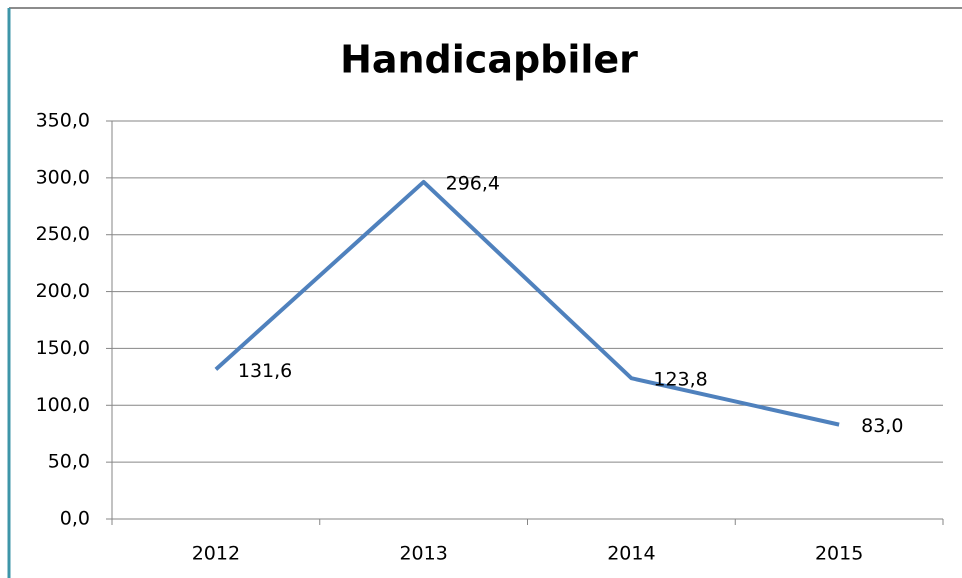 The image size is (962, 578). Describe the element at coordinates (75, 519) in the screenshot. I see `y-tick-label: 0,0` at that location.